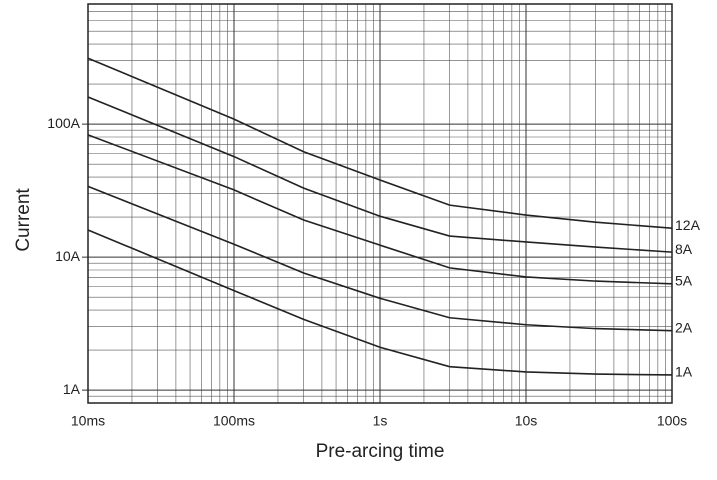  What do you see at coordinates (526, 421) in the screenshot?
I see `x-tick-label: 10s` at bounding box center [526, 421].